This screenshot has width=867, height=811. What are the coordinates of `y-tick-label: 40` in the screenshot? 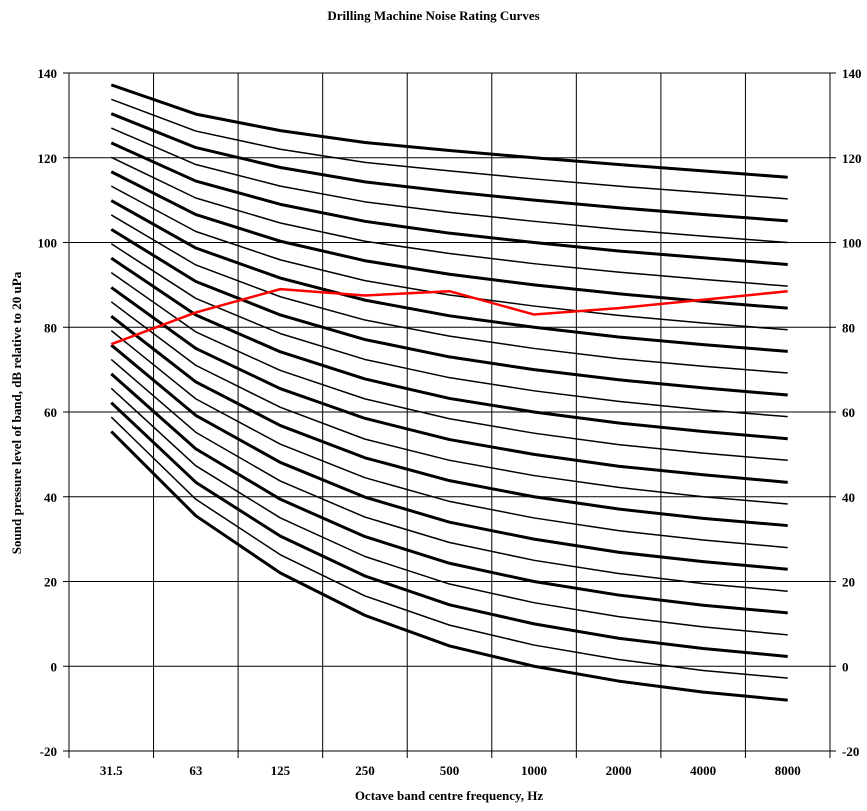 It's located at (50, 497).